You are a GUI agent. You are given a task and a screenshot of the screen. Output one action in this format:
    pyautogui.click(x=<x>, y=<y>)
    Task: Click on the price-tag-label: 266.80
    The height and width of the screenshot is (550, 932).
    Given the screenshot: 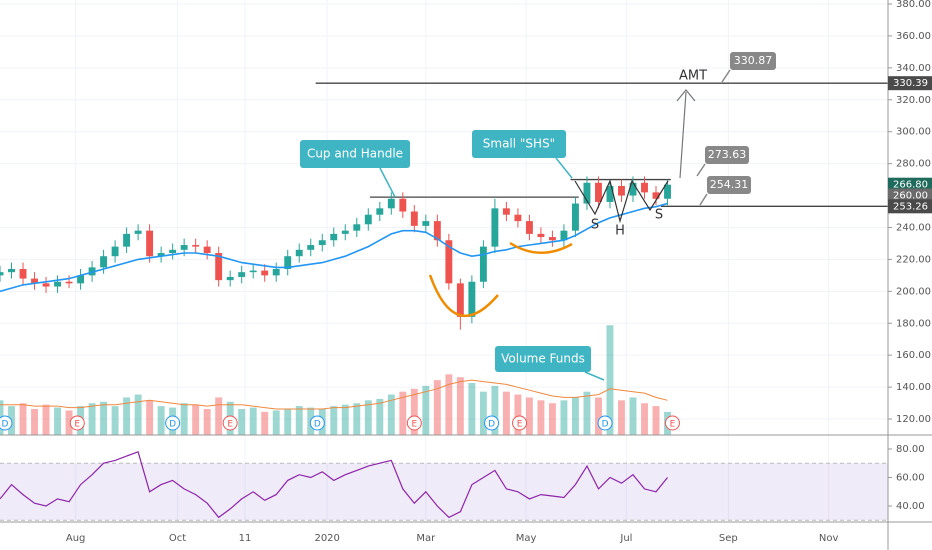 What is the action you would take?
    pyautogui.click(x=910, y=185)
    